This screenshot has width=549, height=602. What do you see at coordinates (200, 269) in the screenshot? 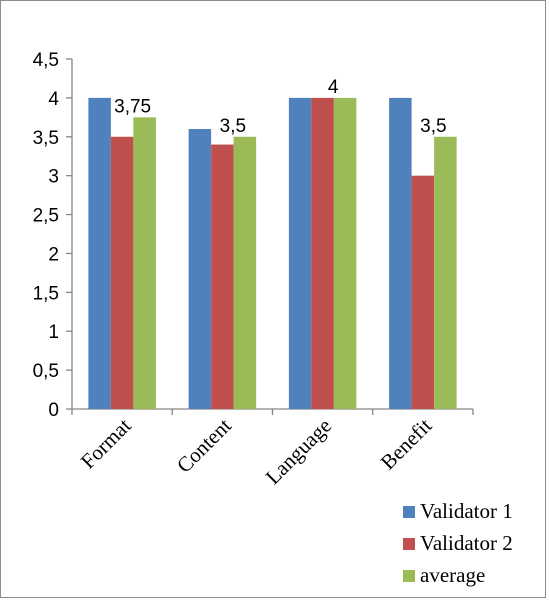
I see `bar-validator-1-content` at bounding box center [200, 269].